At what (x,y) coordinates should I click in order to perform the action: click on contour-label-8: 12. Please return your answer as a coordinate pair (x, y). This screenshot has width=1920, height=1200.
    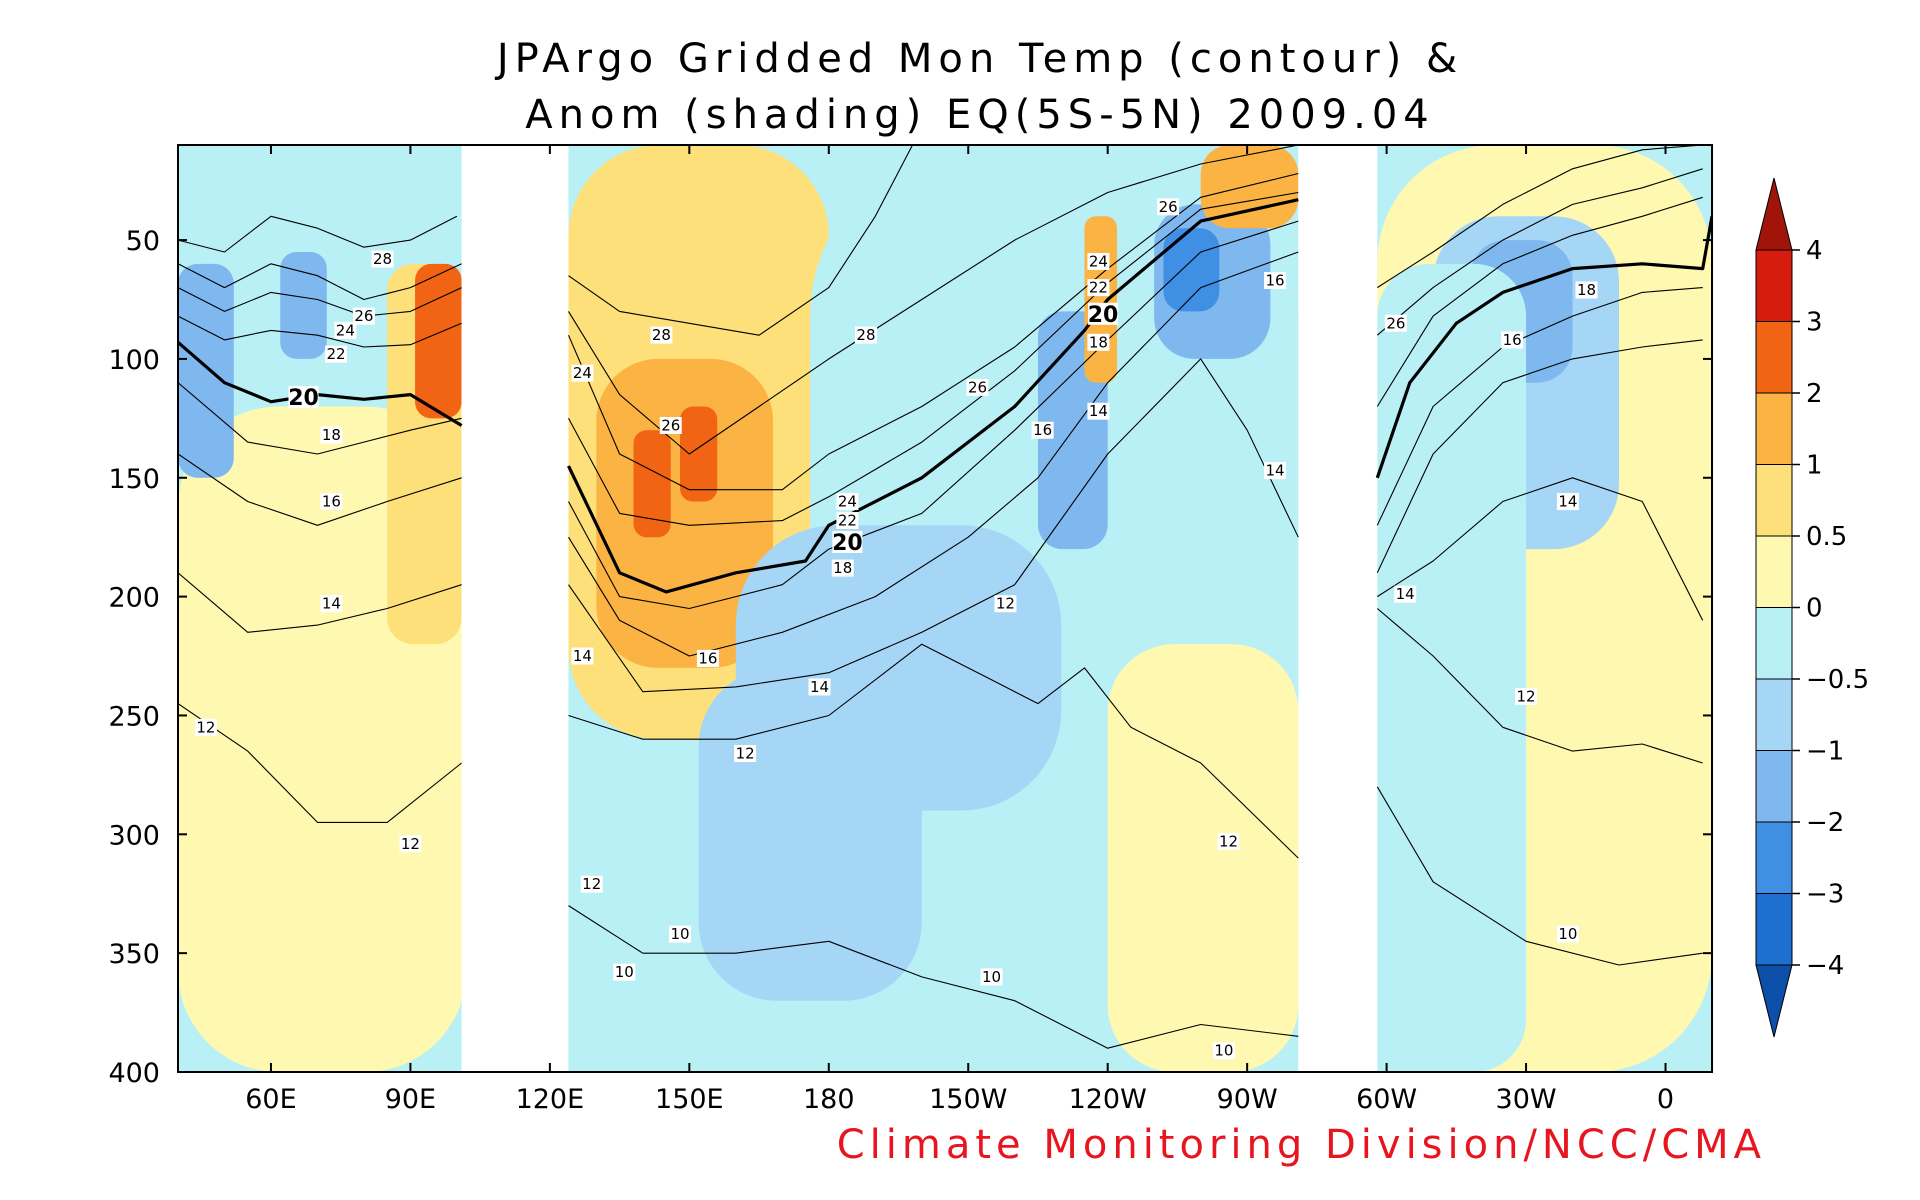
    Looking at the image, I should click on (205, 727).